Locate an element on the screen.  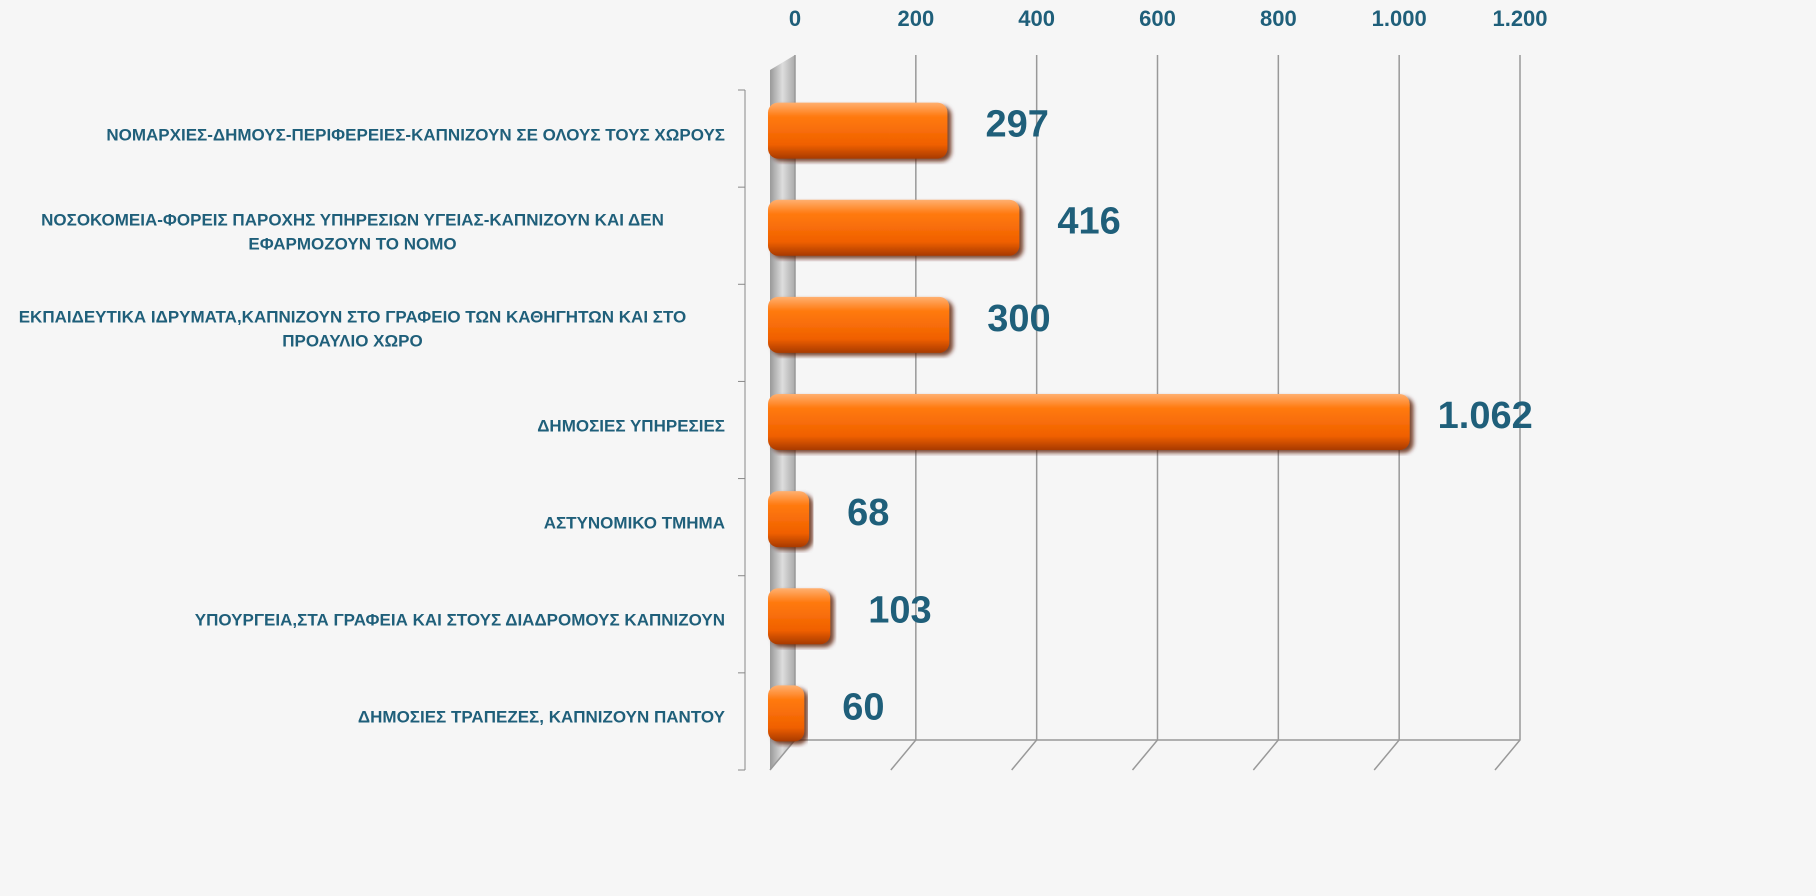
category-label: ΔΗΜΟΣΙΕΣ ΥΠΗΡΕΣΙΕΣ is located at coordinates (362, 427).